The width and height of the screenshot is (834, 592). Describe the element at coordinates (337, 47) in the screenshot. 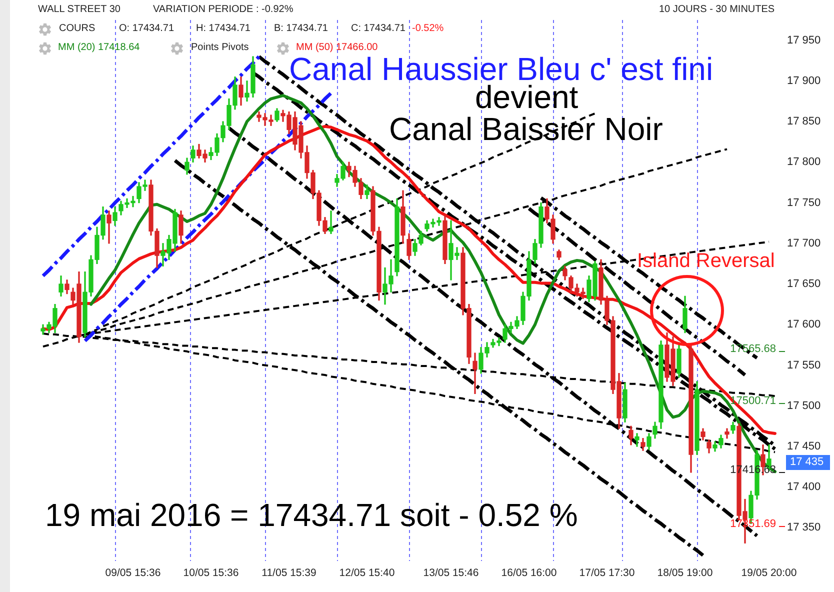

I see `text: MM (50) 17466.00` at that location.